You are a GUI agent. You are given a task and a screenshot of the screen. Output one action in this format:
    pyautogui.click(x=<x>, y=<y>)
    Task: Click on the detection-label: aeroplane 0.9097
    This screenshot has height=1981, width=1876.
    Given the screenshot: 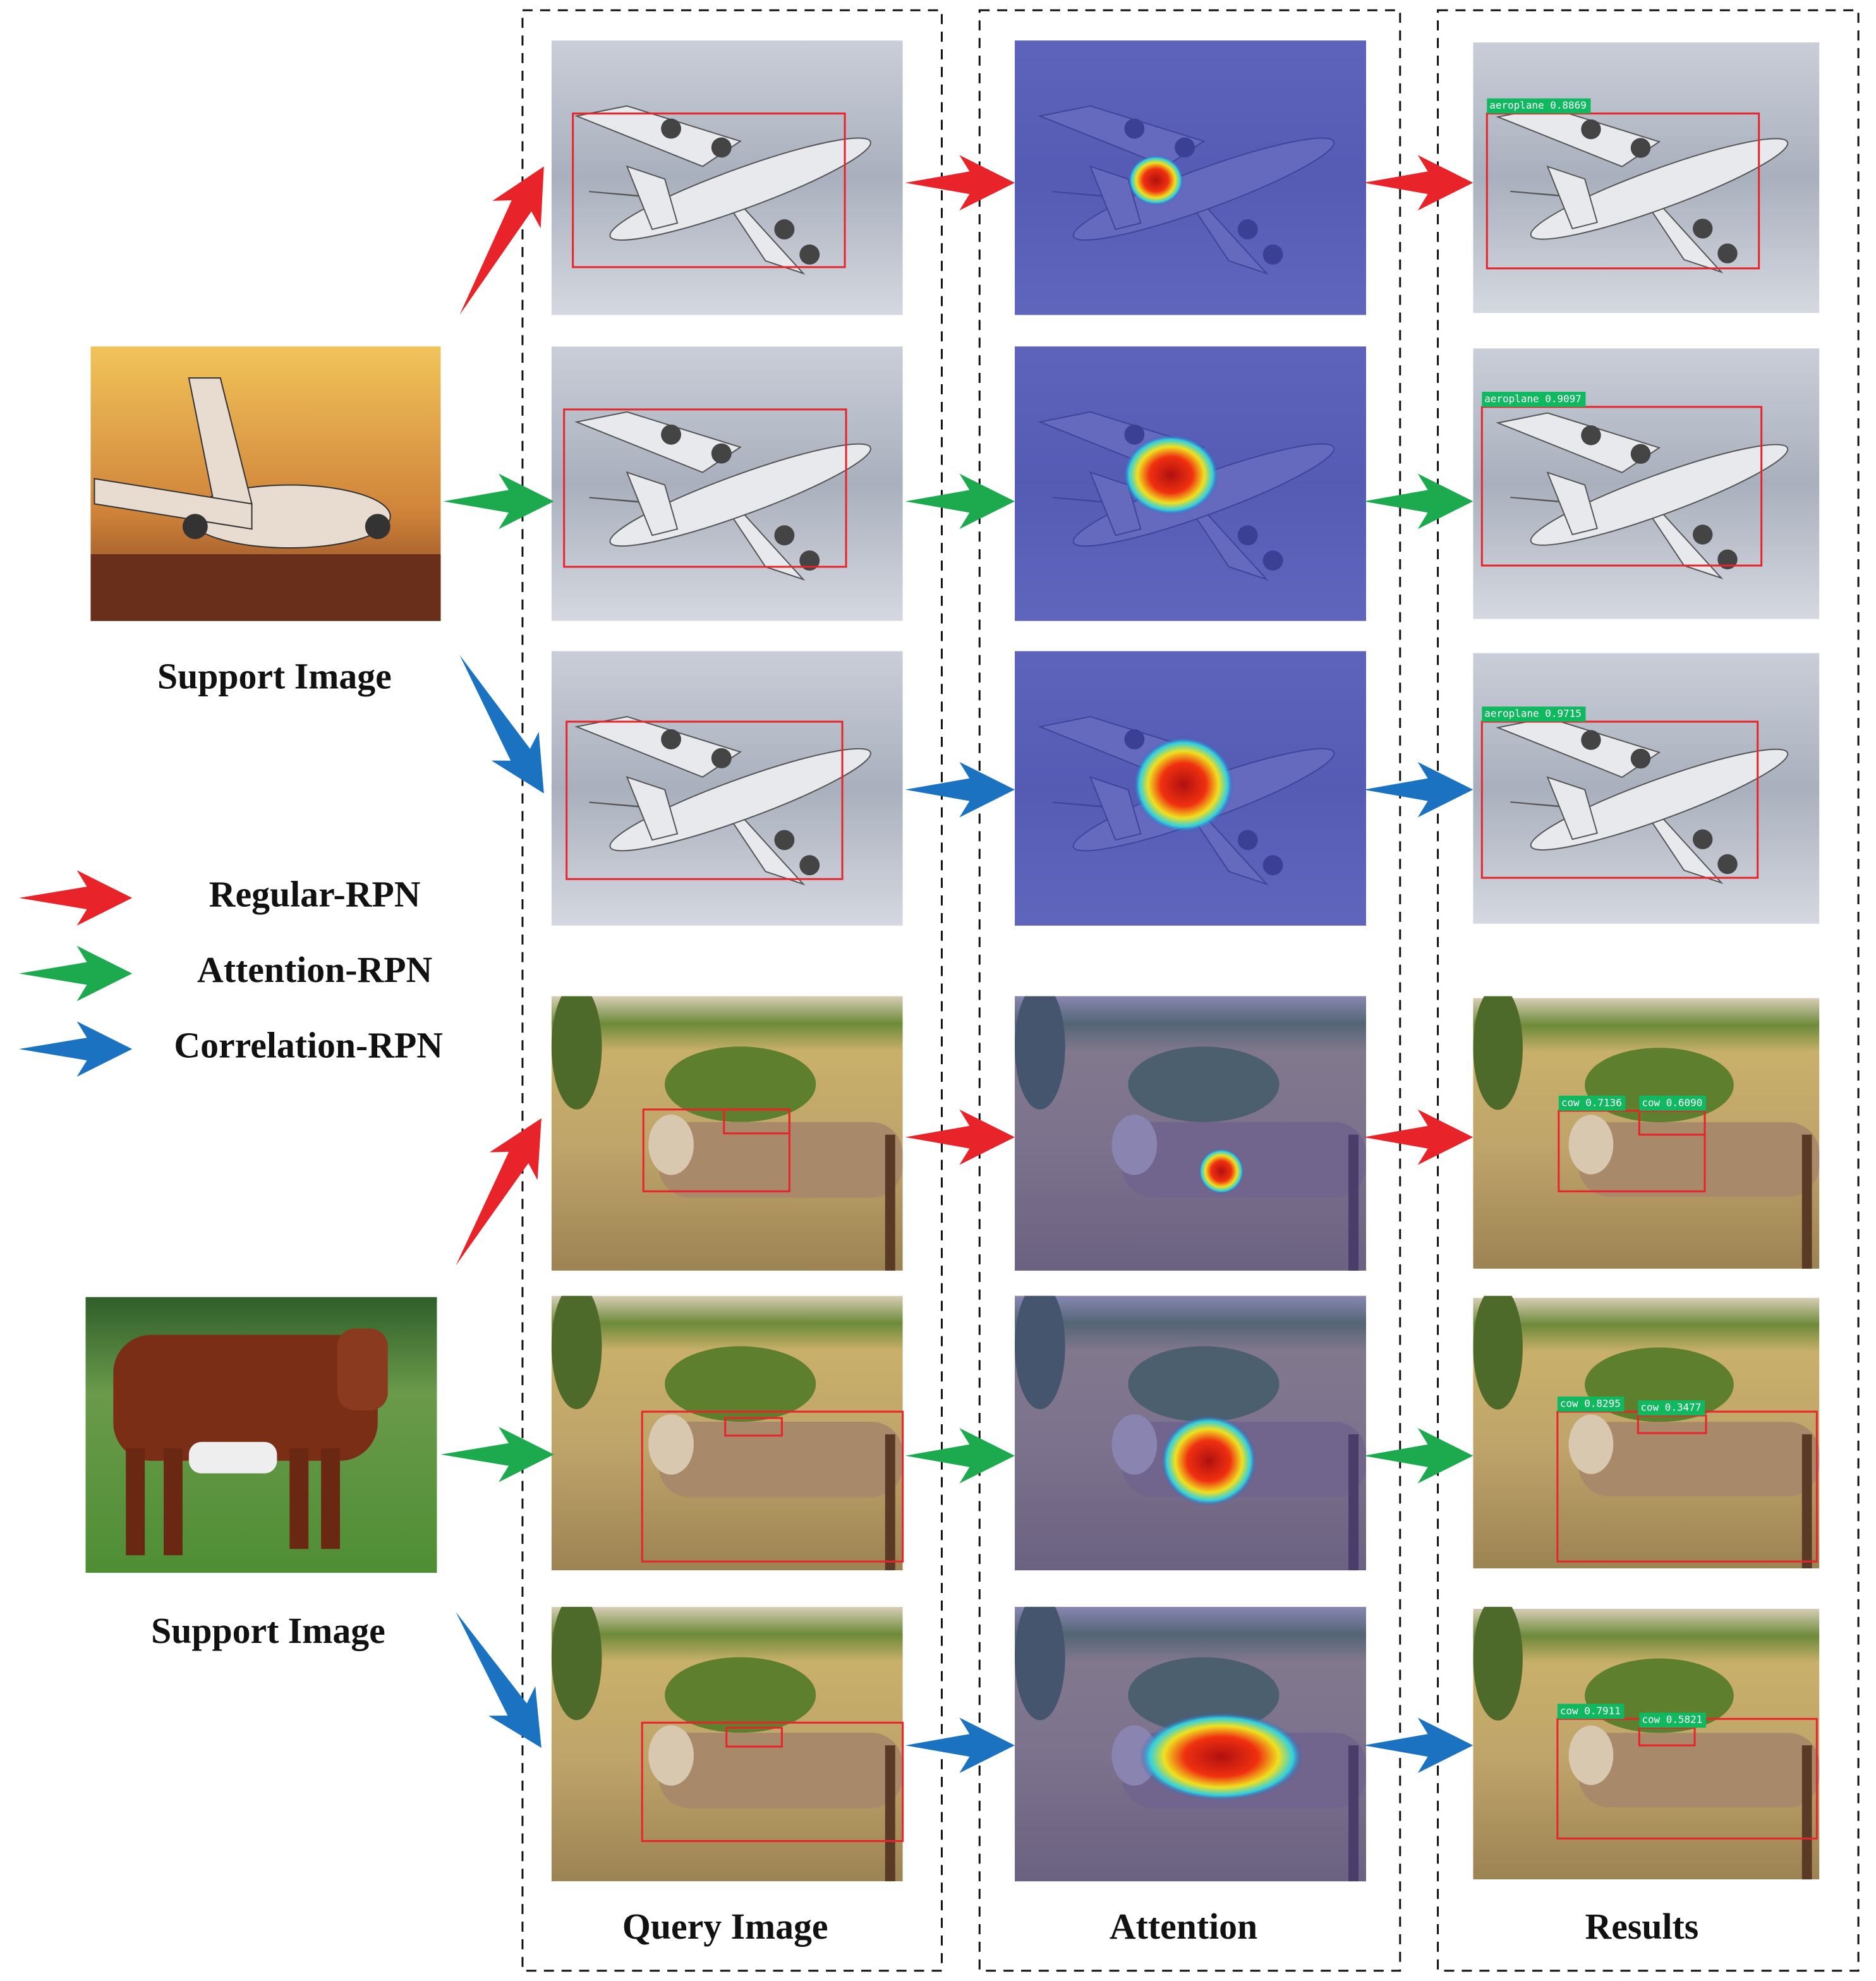 What is the action you would take?
    pyautogui.click(x=1533, y=398)
    